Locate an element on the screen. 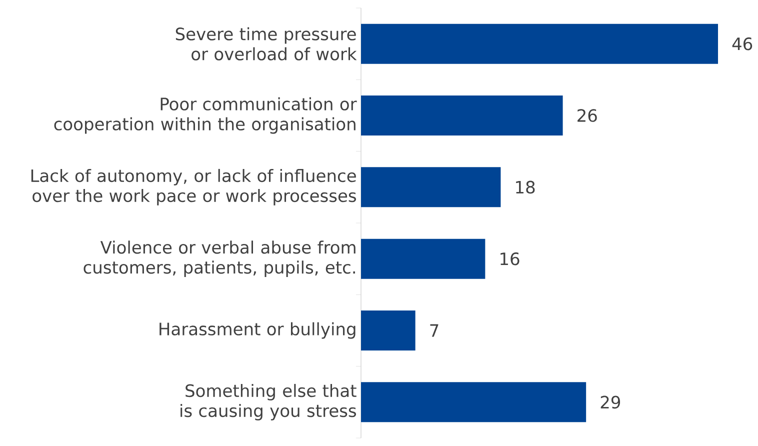  data-label: 16 is located at coordinates (510, 259).